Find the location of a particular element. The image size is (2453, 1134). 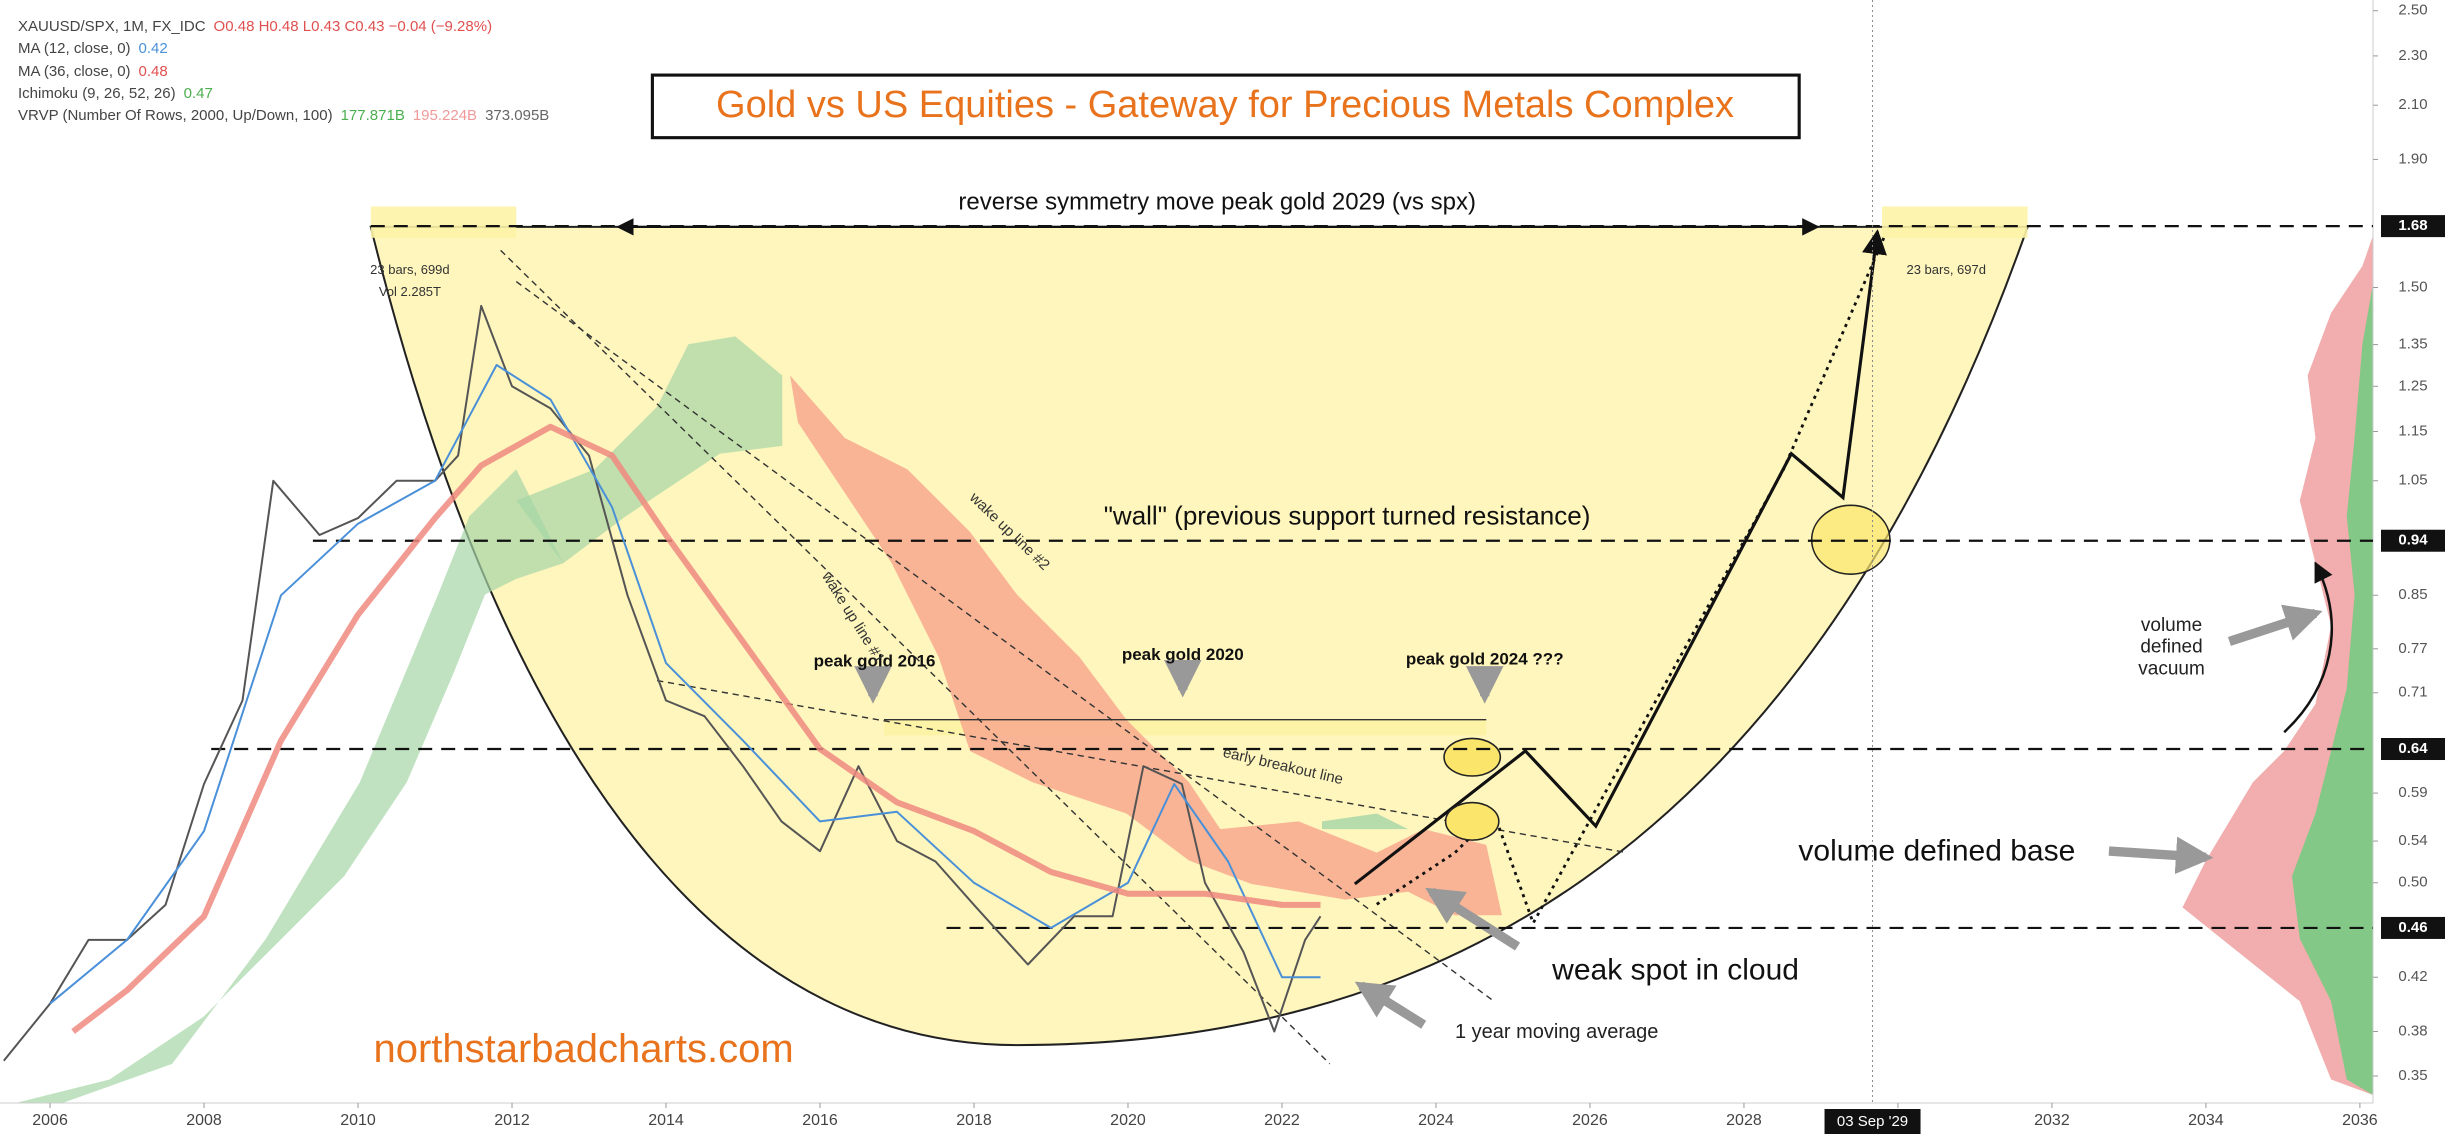

legend-reading: 0.47 is located at coordinates (198, 93).